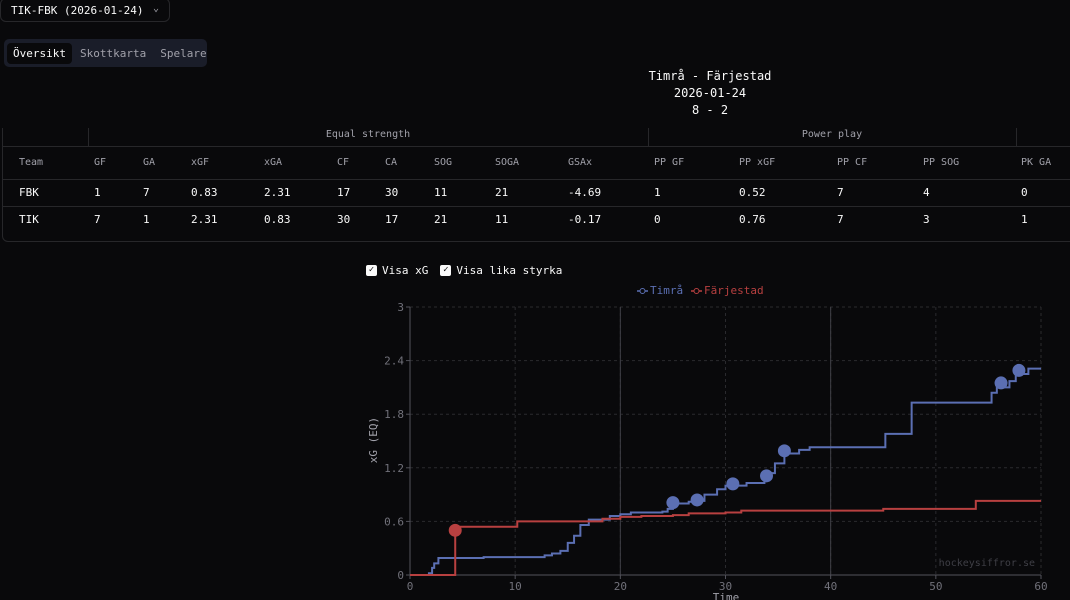  I want to click on toggle-even-strength: ✓ Visa lika styrka, so click(501, 270).